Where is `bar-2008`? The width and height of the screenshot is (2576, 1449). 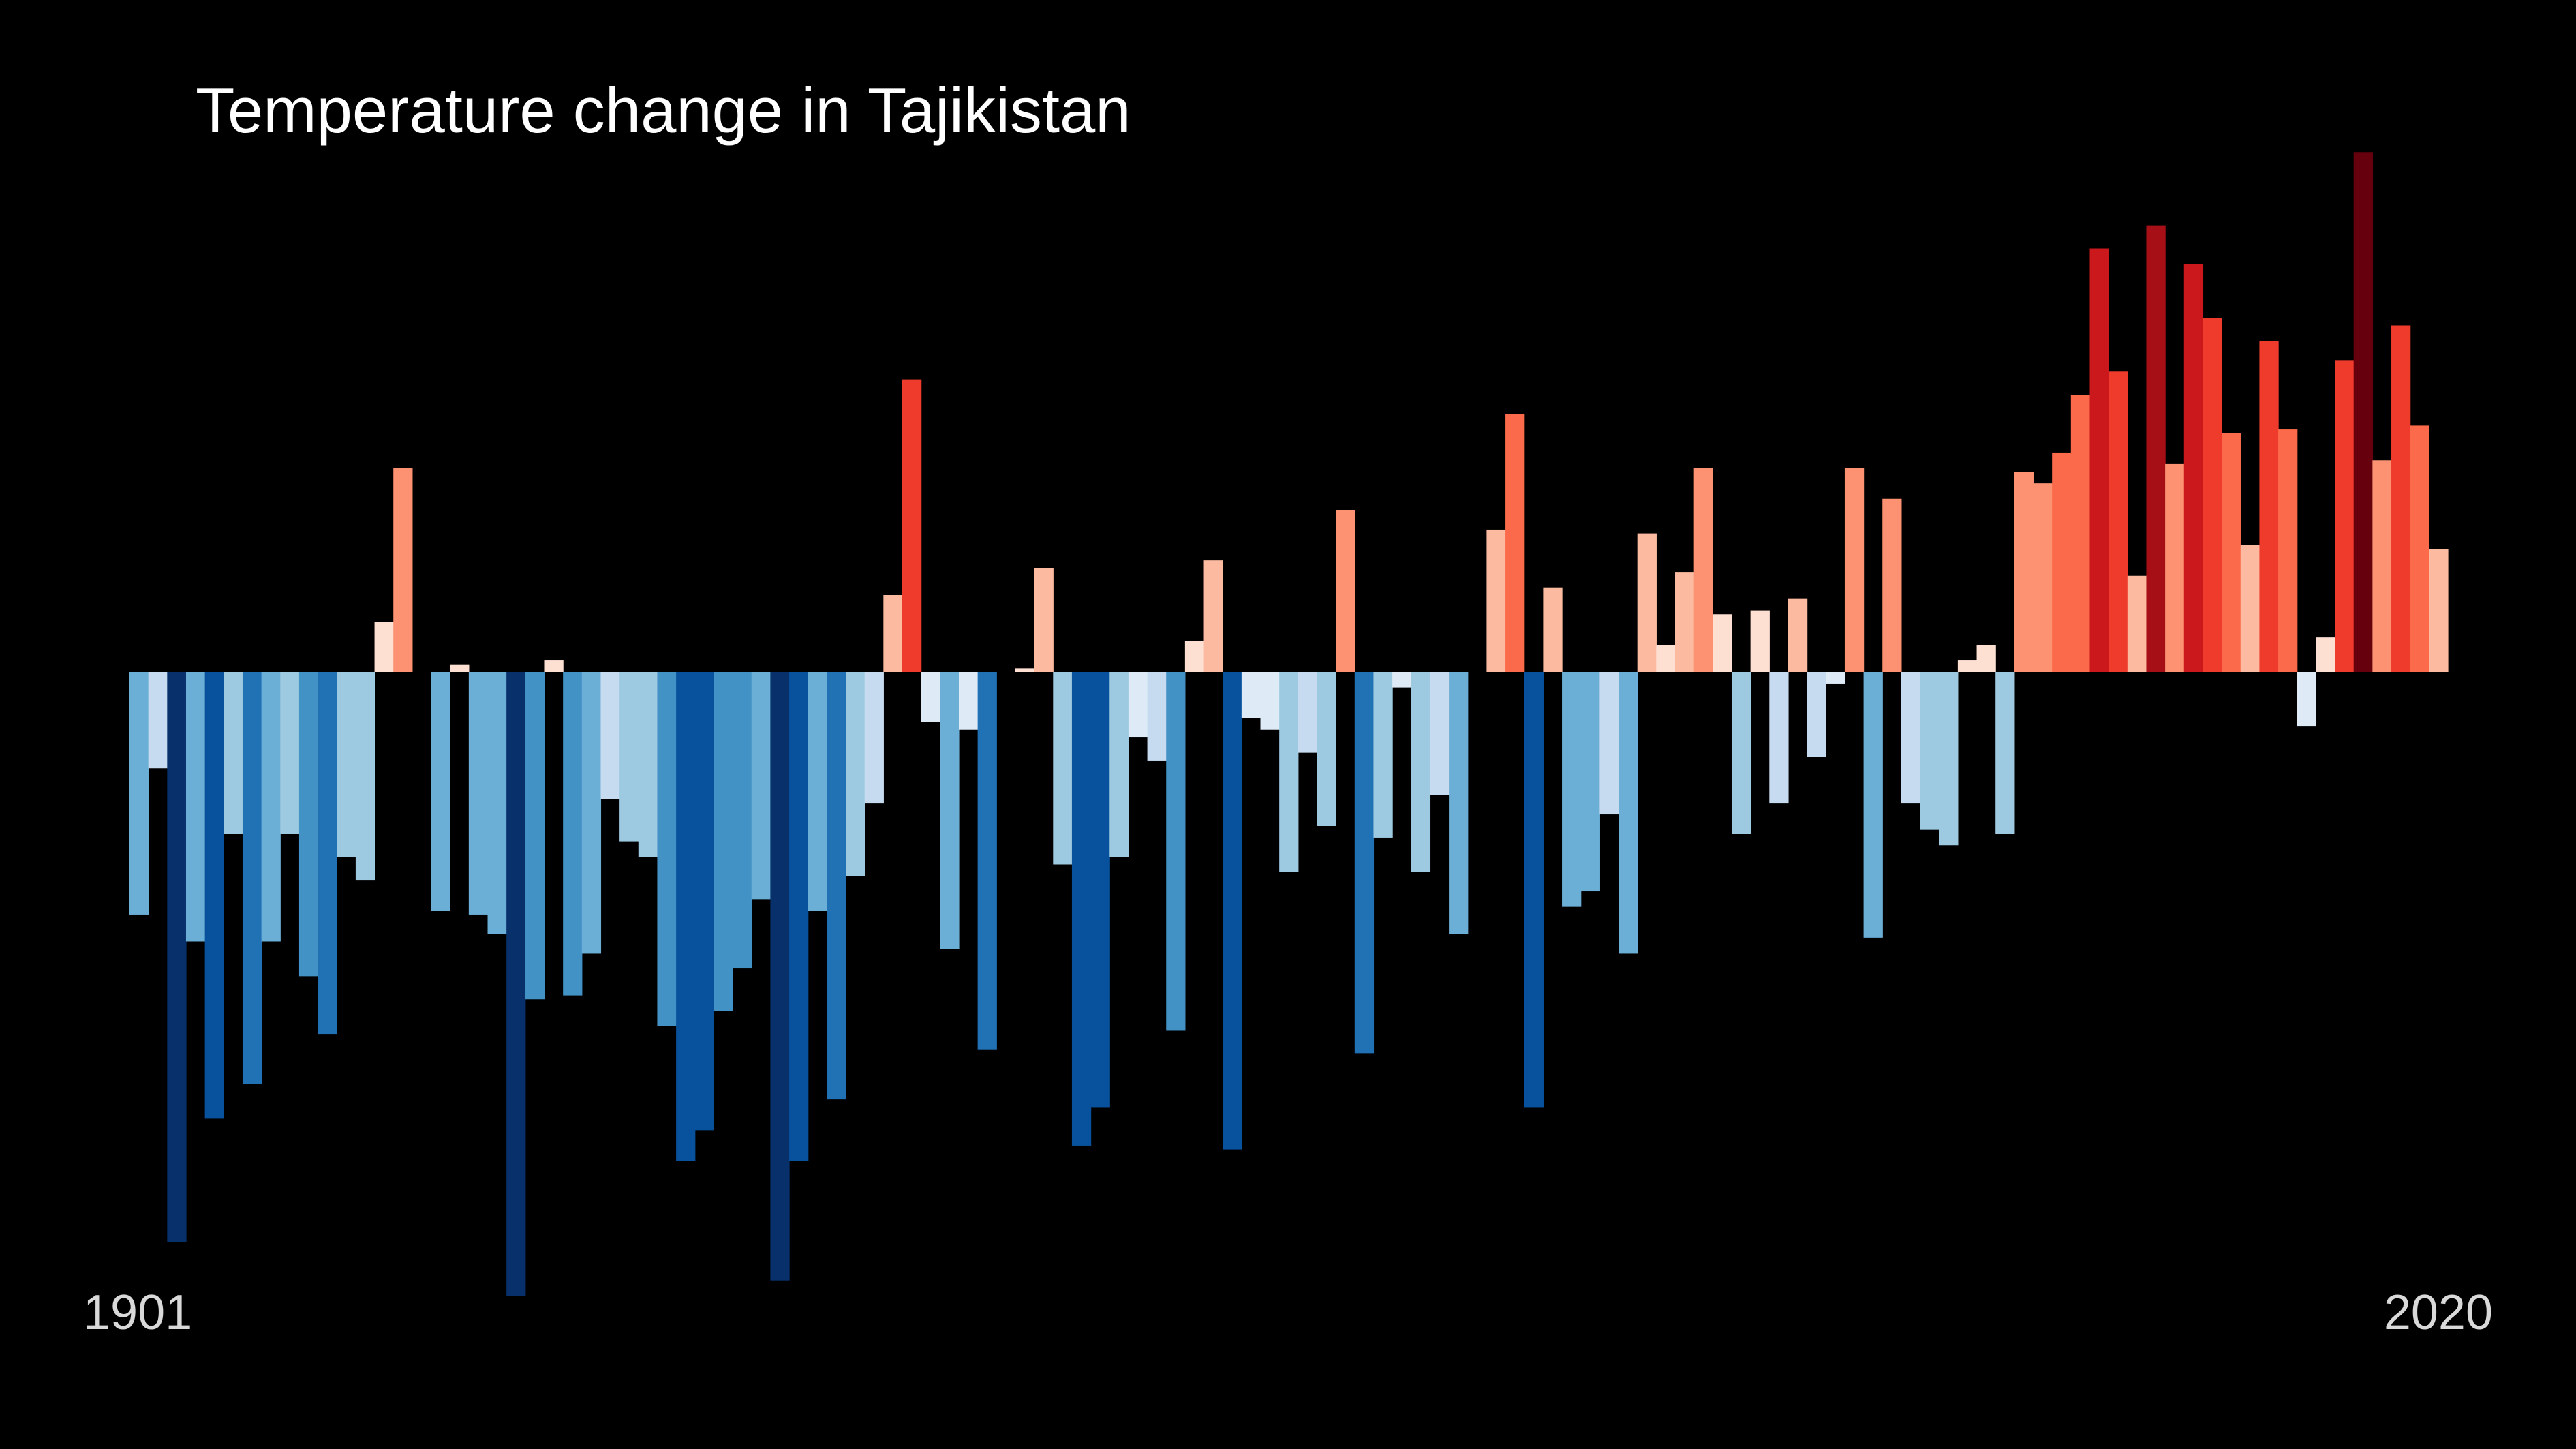
bar-2008 is located at coordinates (2156, 449).